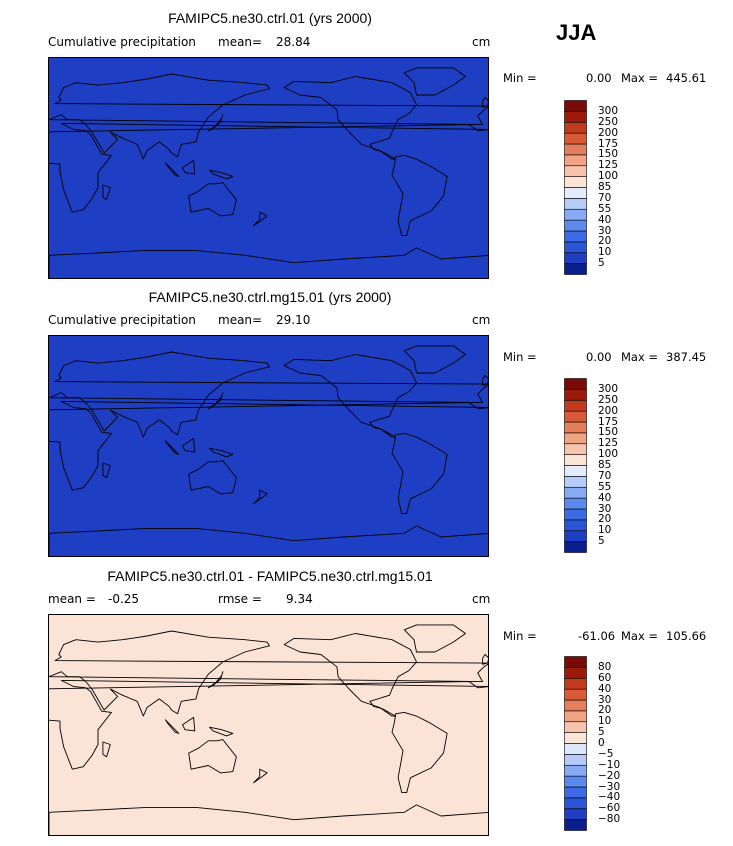  What do you see at coordinates (520, 357) in the screenshot?
I see `panel-2-min-label: Min =` at bounding box center [520, 357].